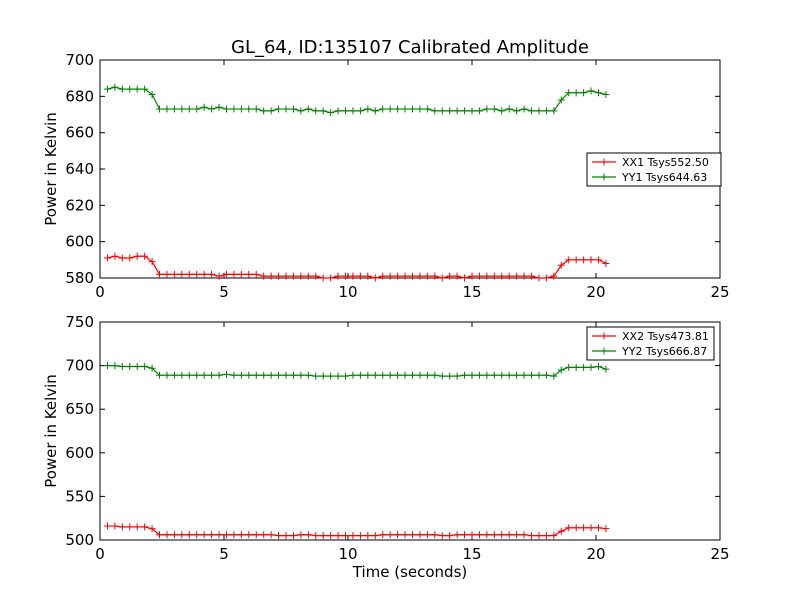  What do you see at coordinates (224, 554) in the screenshot?
I see `bottom-x-tick-label: 5` at bounding box center [224, 554].